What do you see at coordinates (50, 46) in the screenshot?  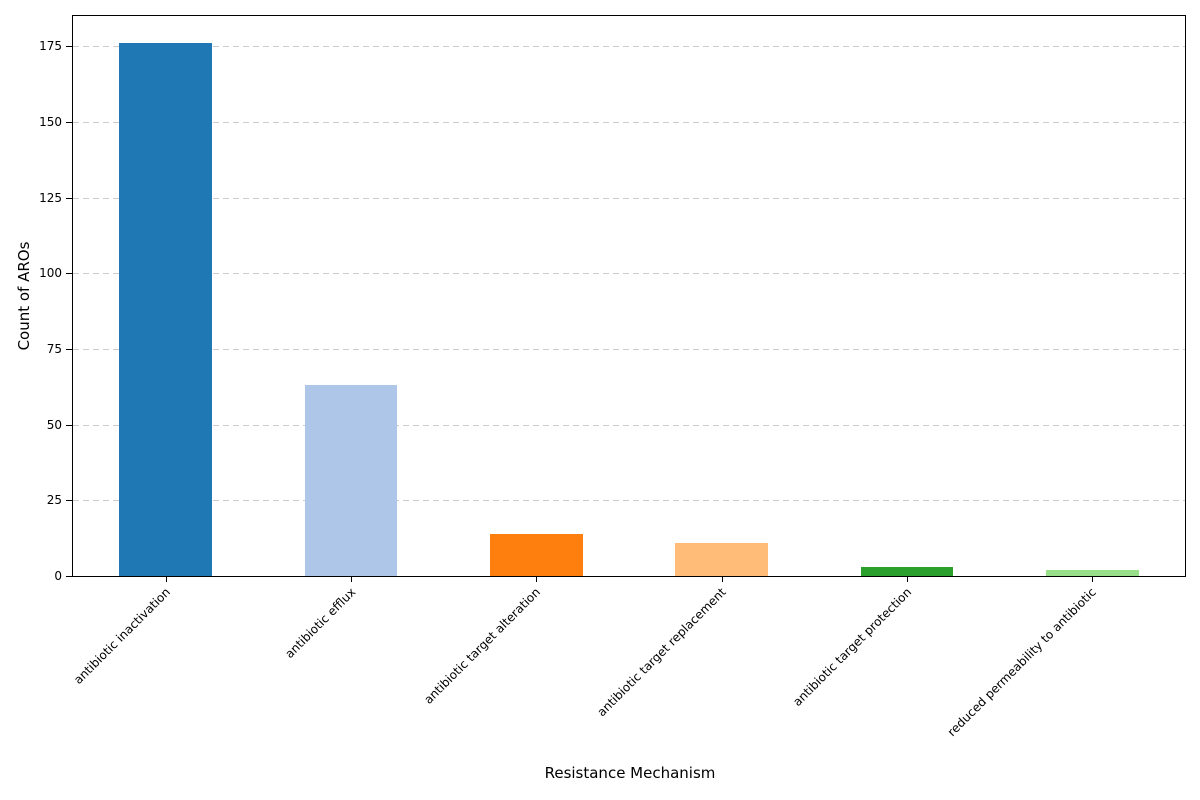 I see `y-tick-label-175: 175` at bounding box center [50, 46].